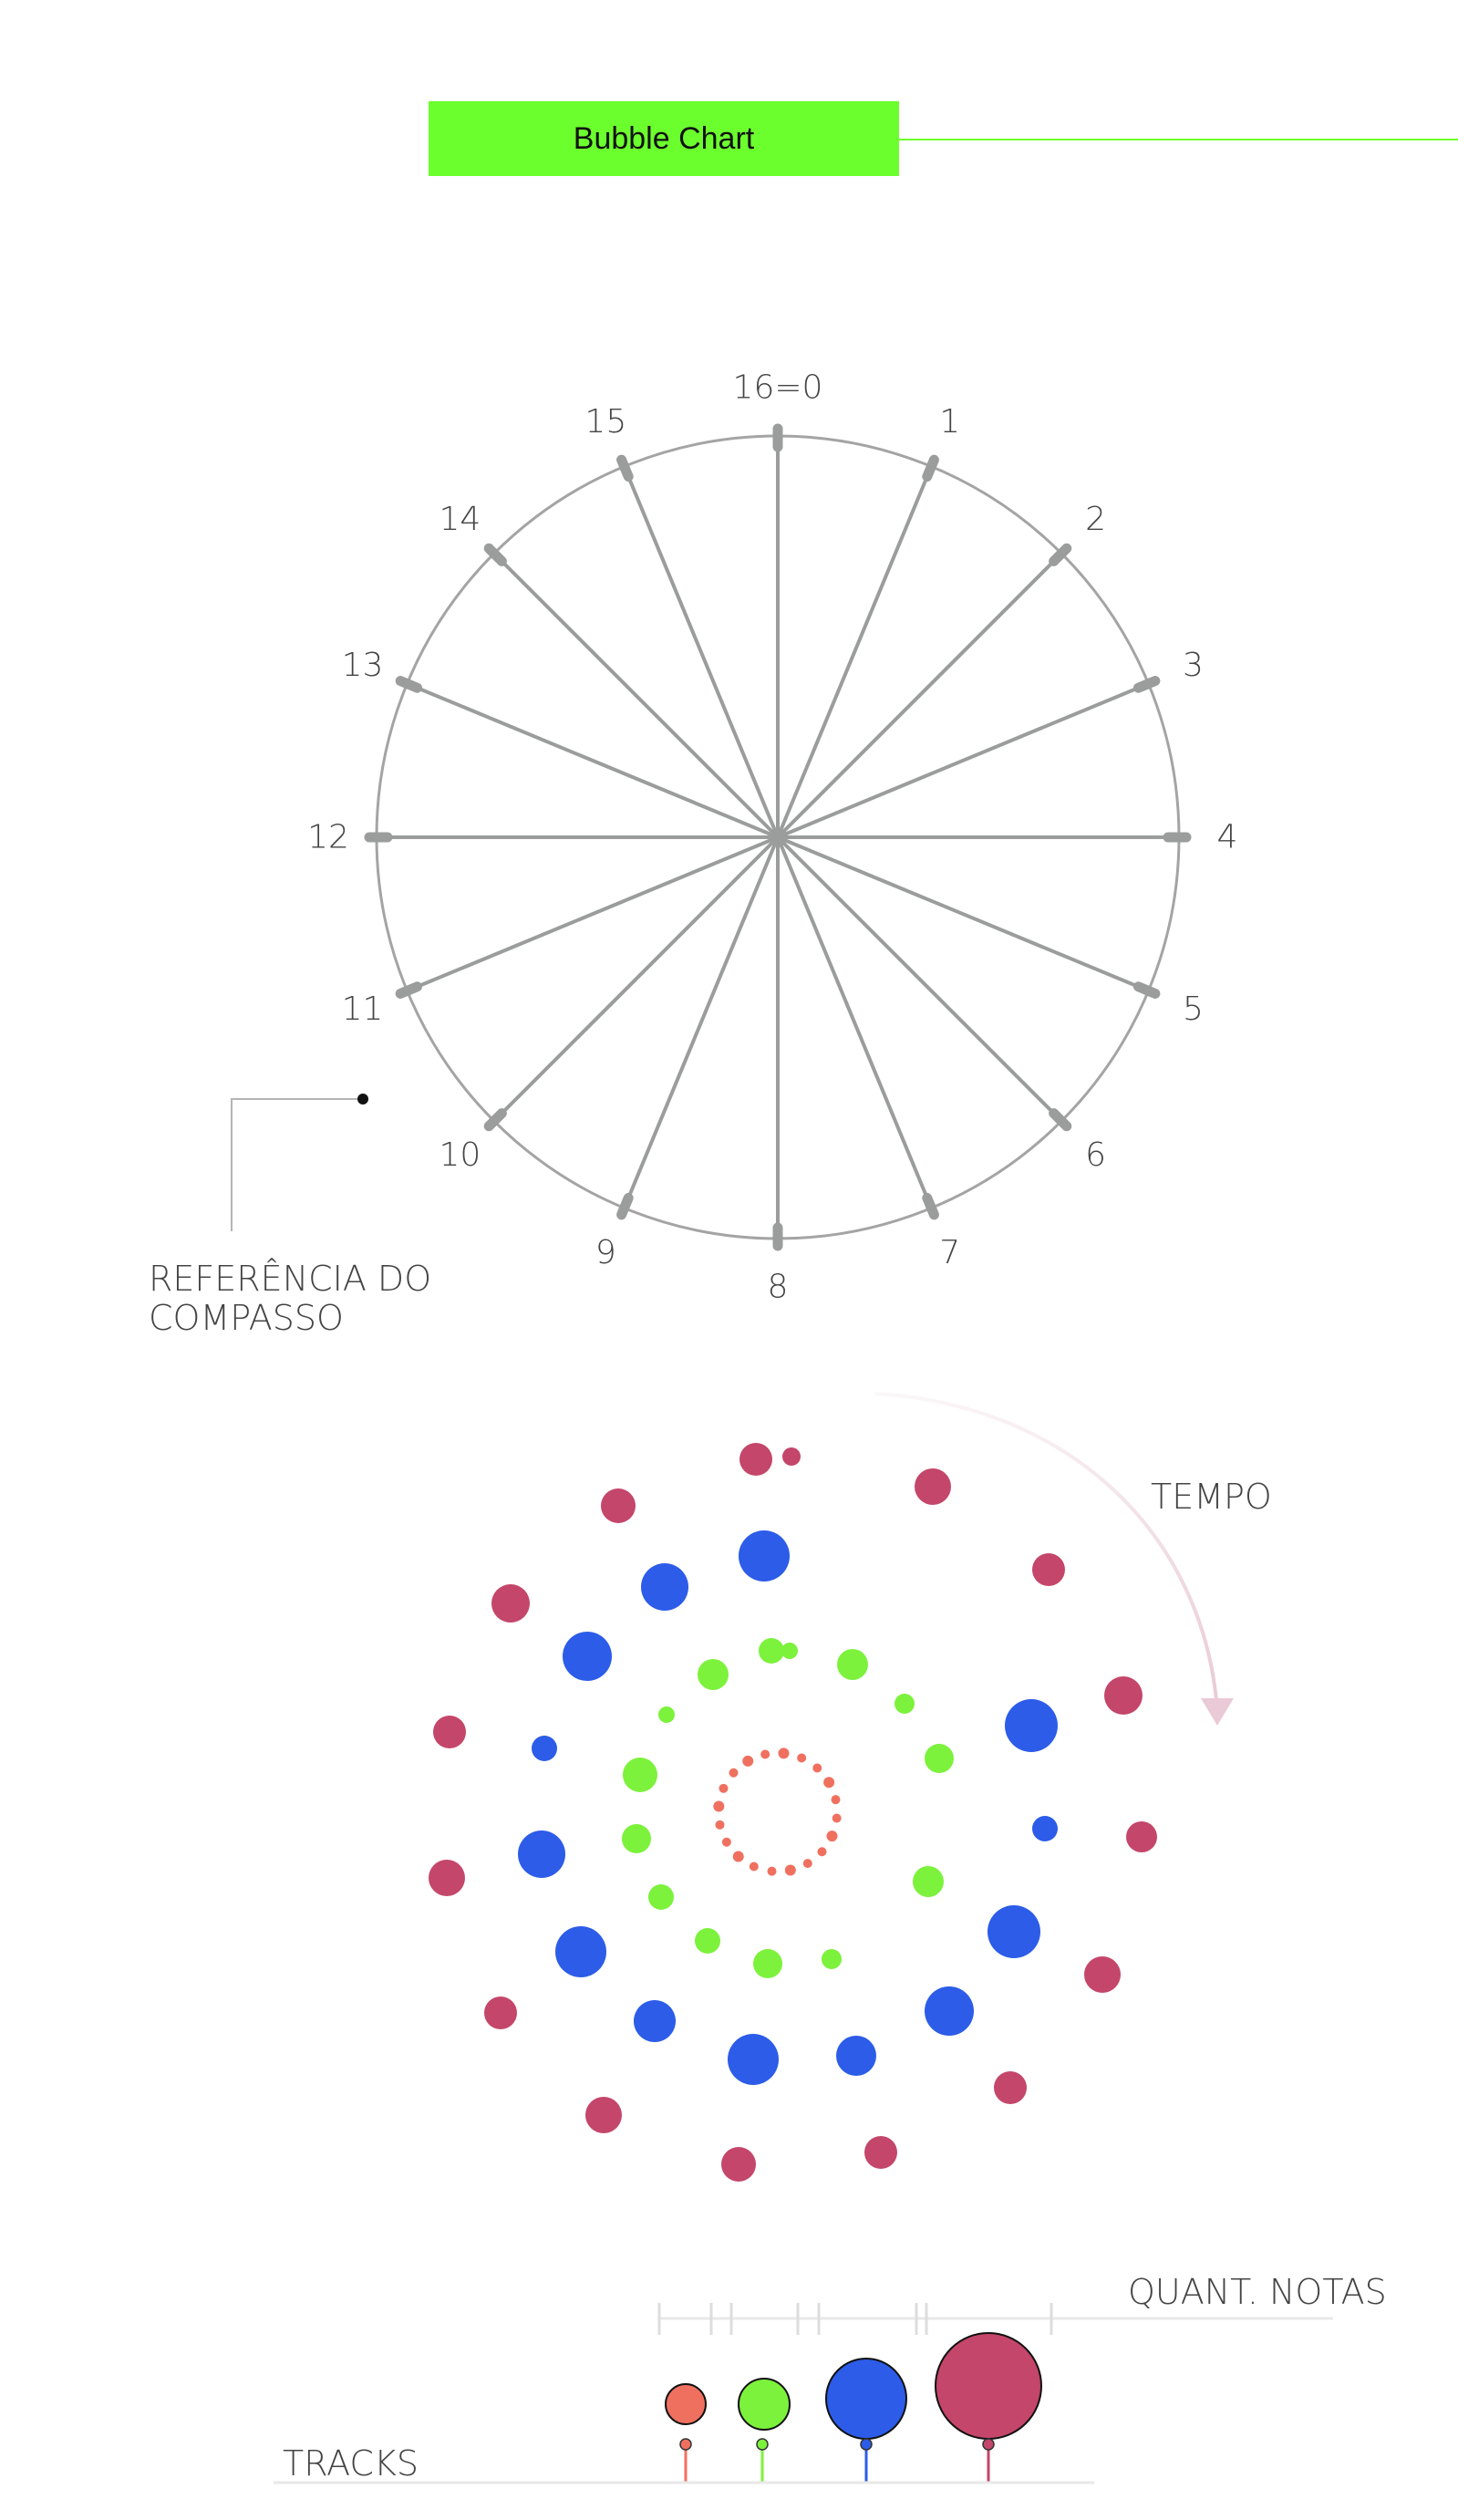 The width and height of the screenshot is (1458, 2520). I want to click on tempo-arrow: TEMPO, so click(1073, 1559).